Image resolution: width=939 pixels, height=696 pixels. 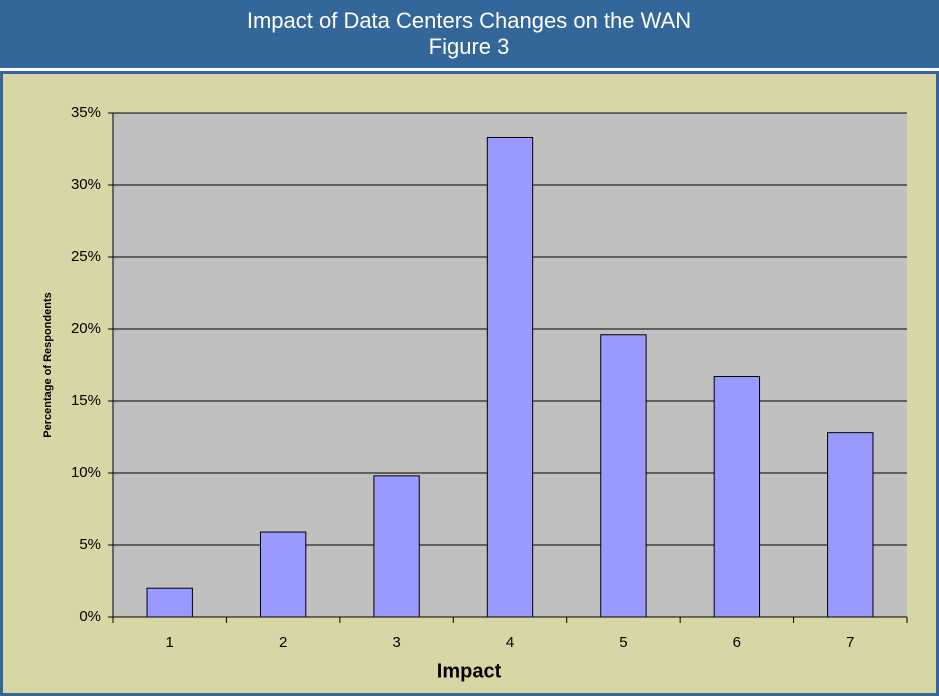 I want to click on x-tick-label: 2, so click(x=283, y=642).